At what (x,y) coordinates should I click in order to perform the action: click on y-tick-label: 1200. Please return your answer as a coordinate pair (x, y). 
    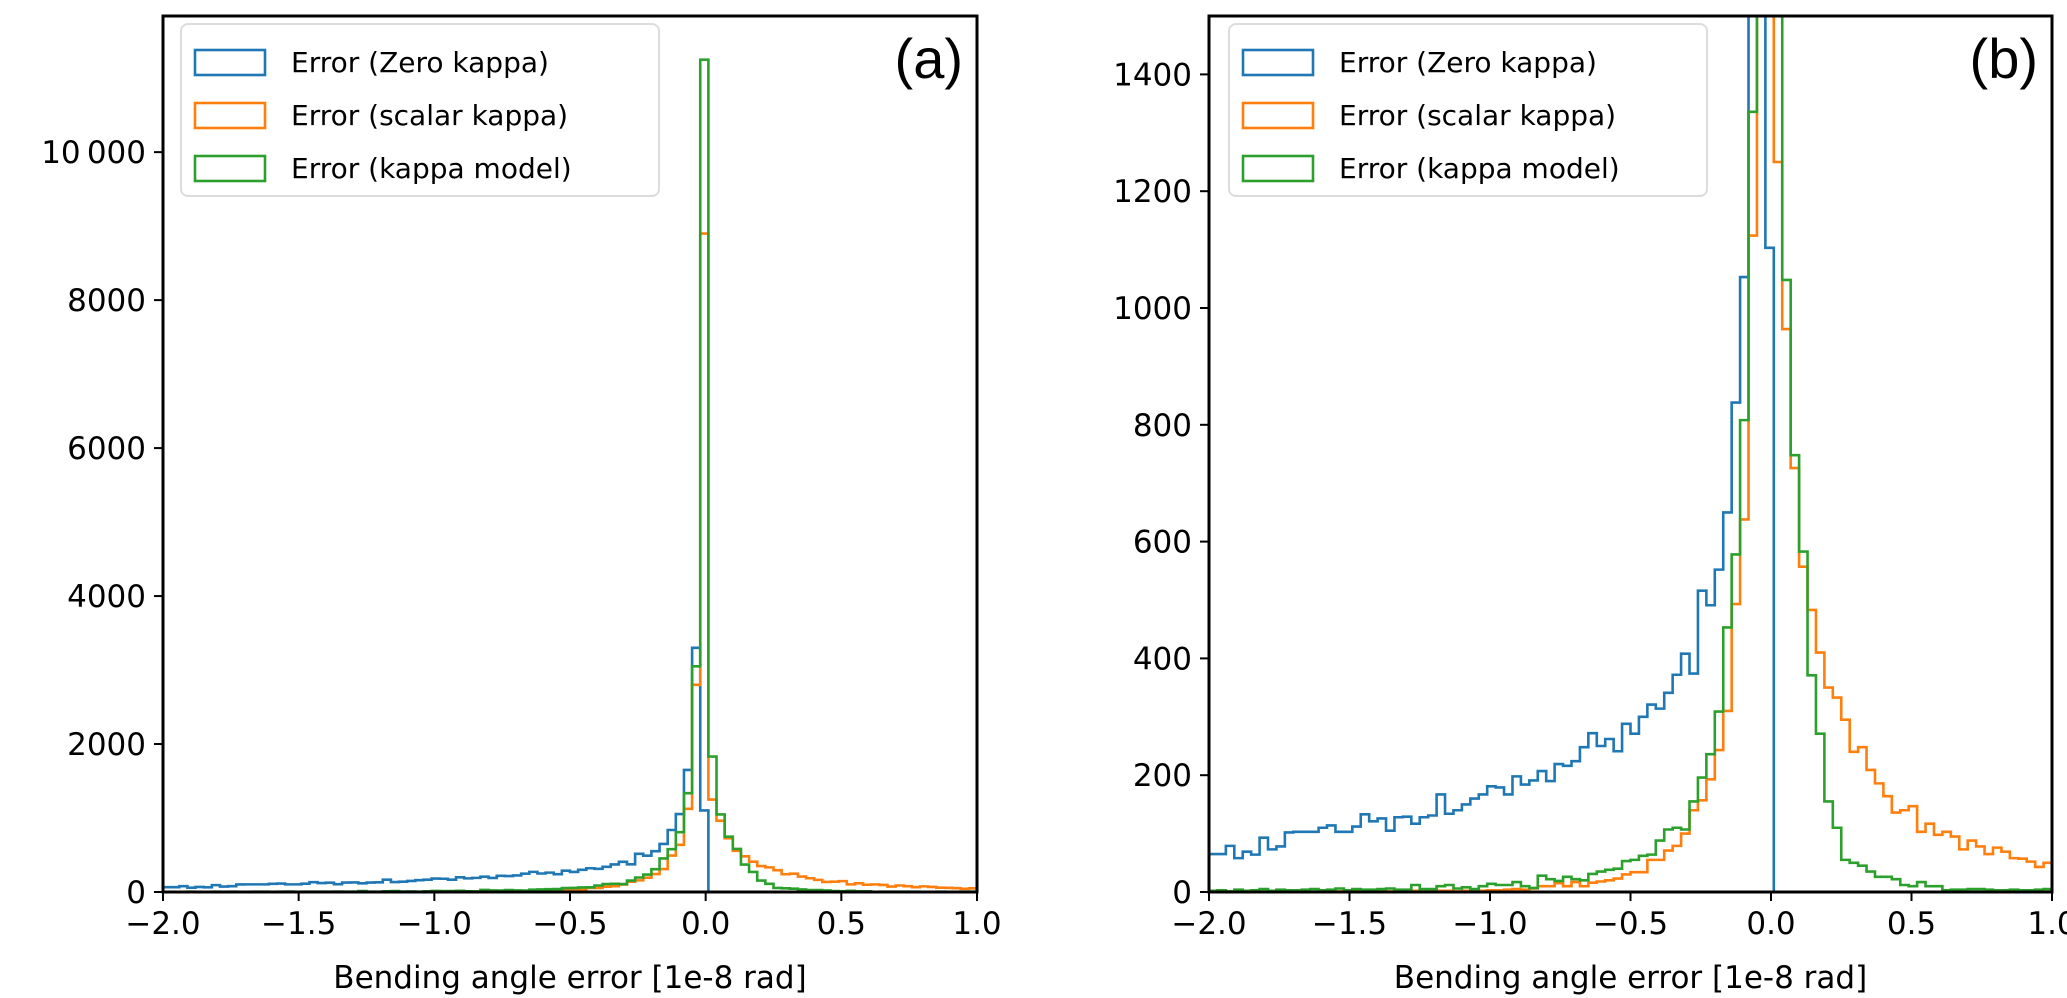
    Looking at the image, I should click on (1152, 192).